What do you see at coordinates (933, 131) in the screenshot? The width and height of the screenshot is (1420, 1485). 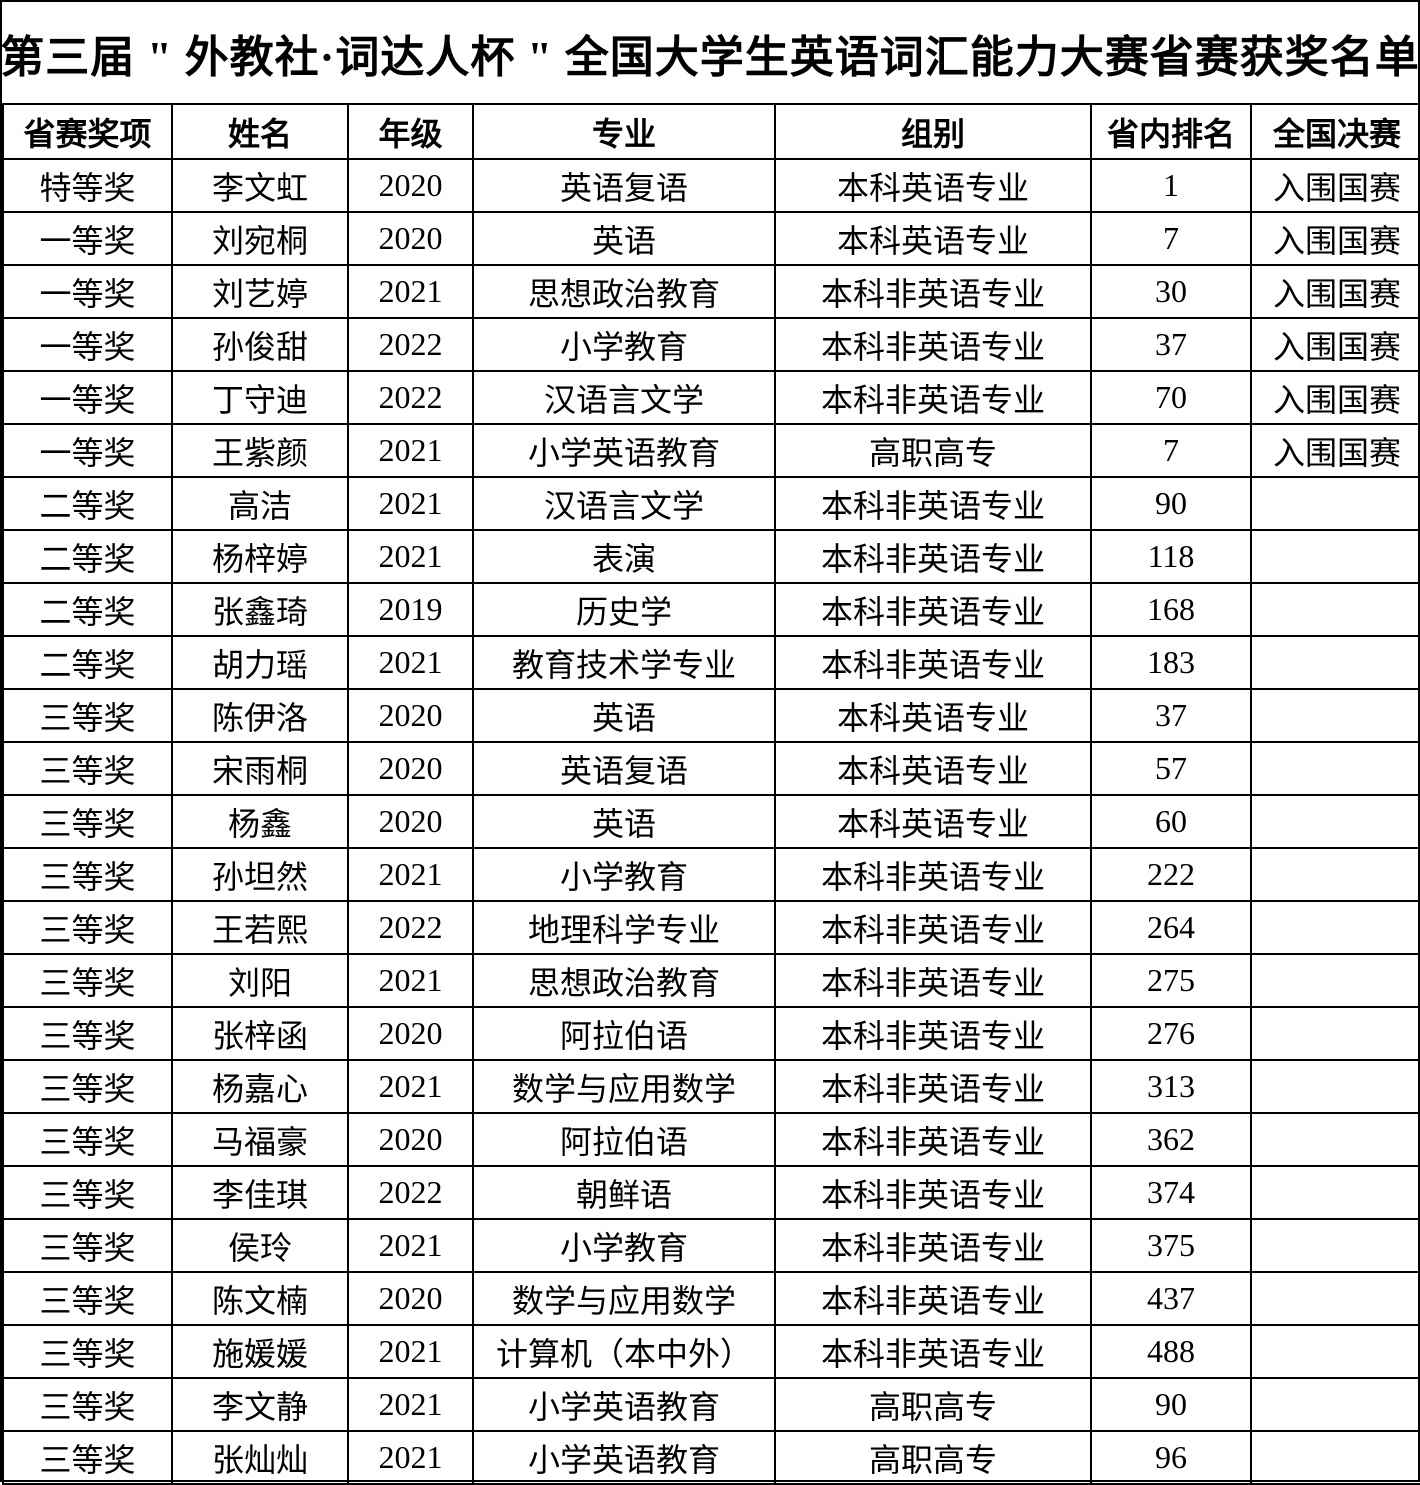 I see `column-header: 组别` at bounding box center [933, 131].